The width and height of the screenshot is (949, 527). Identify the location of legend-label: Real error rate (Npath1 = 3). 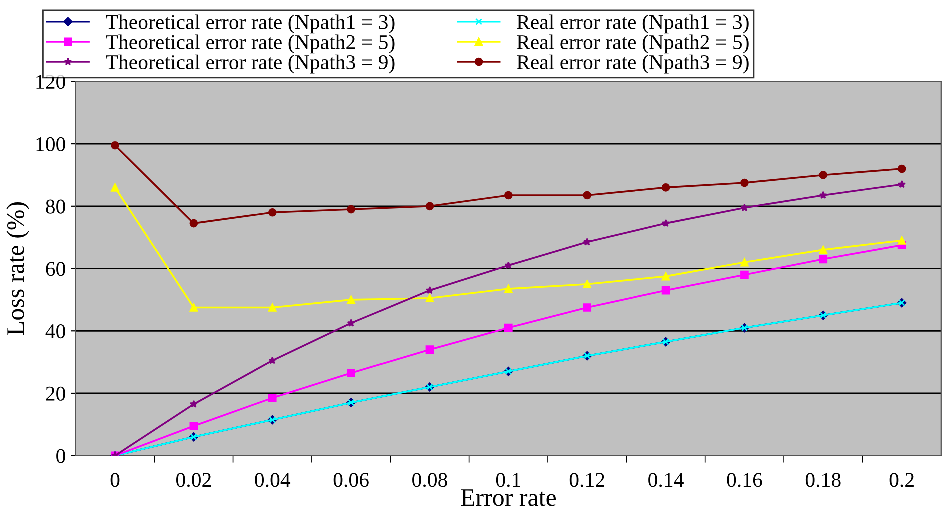
(633, 24).